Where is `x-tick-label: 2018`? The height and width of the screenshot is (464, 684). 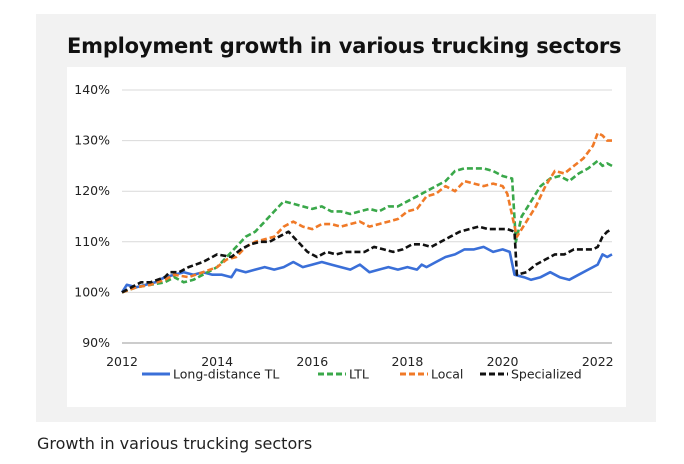
x-tick-label: 2018 is located at coordinates (408, 361).